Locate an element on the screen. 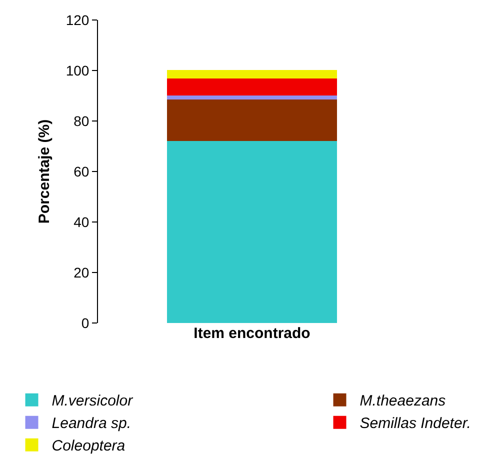  legend-label: M.theaezans is located at coordinates (403, 401).